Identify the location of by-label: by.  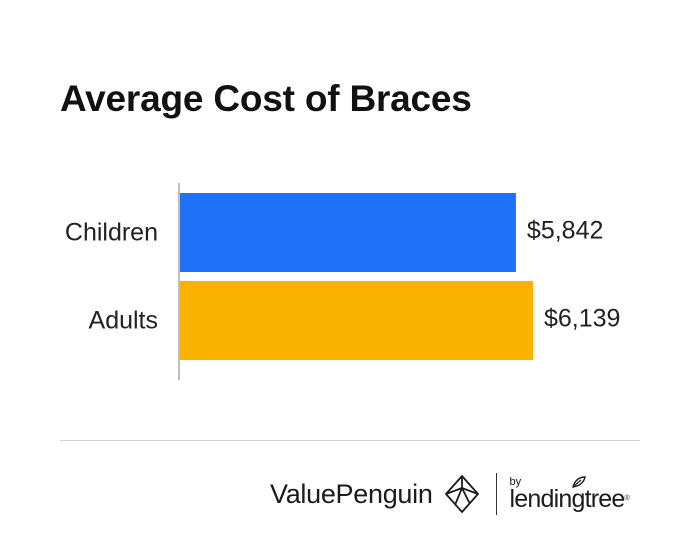
(515, 481).